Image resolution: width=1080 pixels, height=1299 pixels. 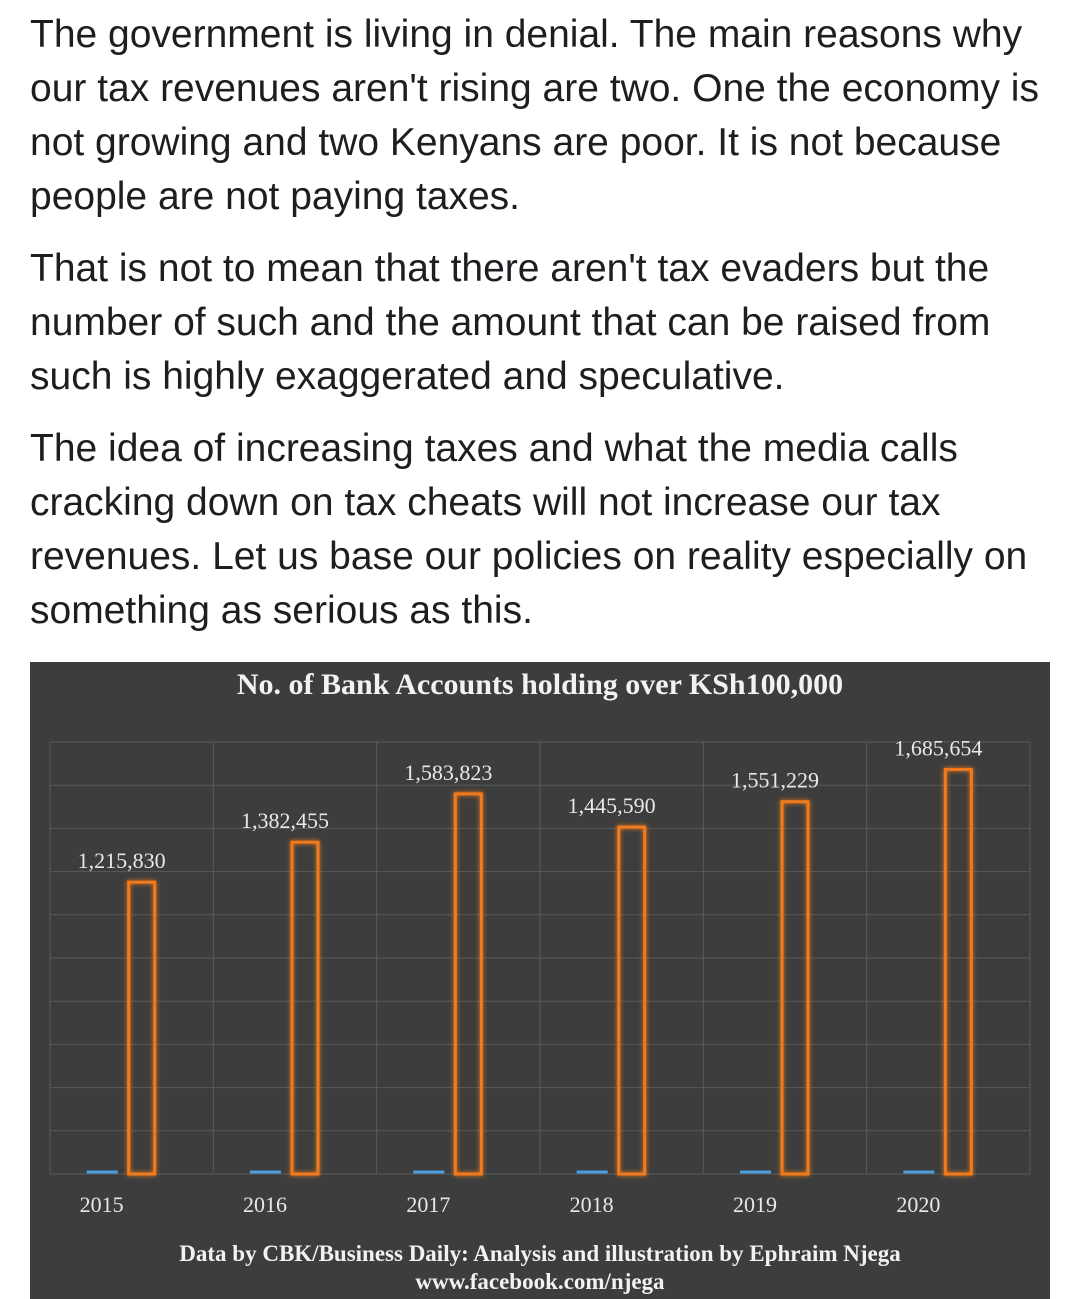 What do you see at coordinates (612, 805) in the screenshot?
I see `data-label-2018: 1,445,590` at bounding box center [612, 805].